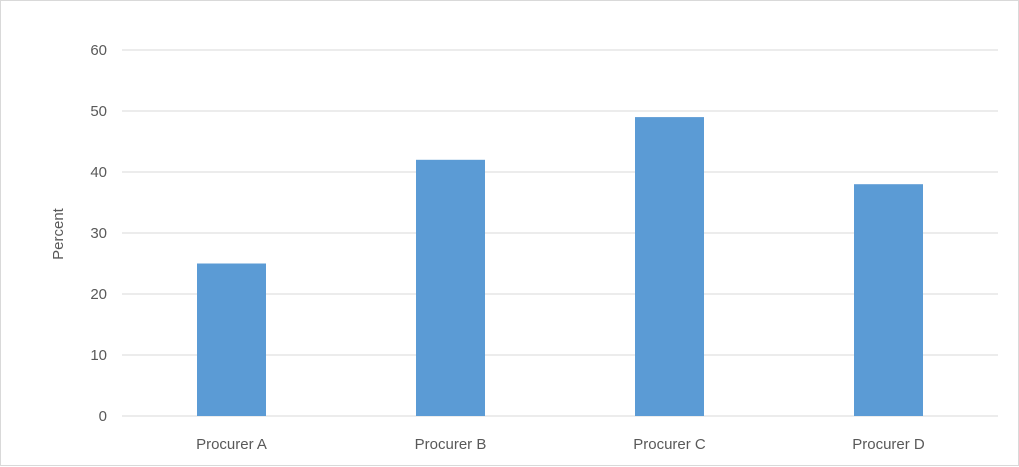 The image size is (1019, 467). Describe the element at coordinates (560, 444) in the screenshot. I see `x-axis-ticks: Procurer A Procurer B Procurer C Procurer D` at that location.